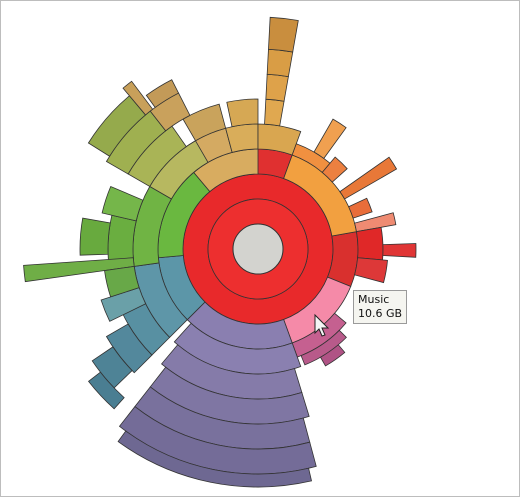 Image resolution: width=520 pixels, height=498 pixels. I want to click on tooltip: Music 10.6 GB, so click(380, 307).